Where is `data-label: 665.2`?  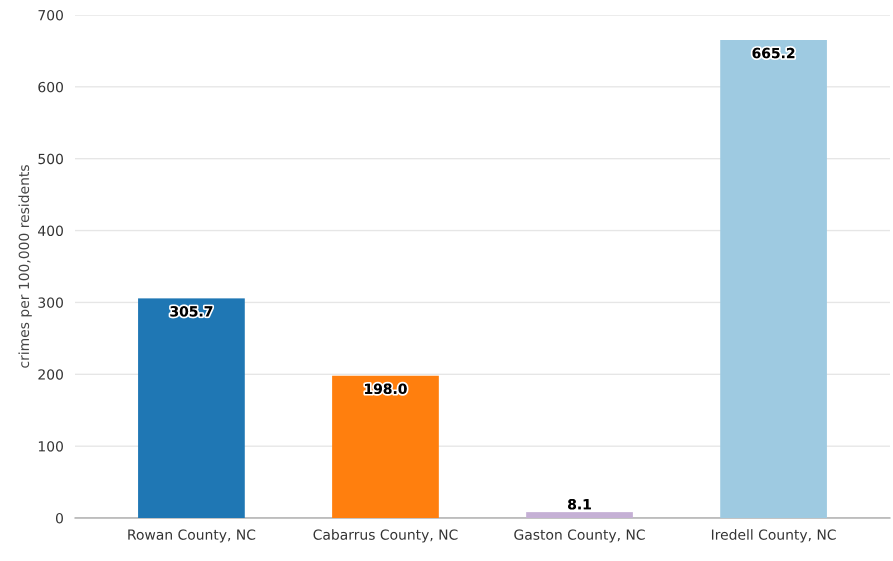
data-label: 665.2 is located at coordinates (773, 53).